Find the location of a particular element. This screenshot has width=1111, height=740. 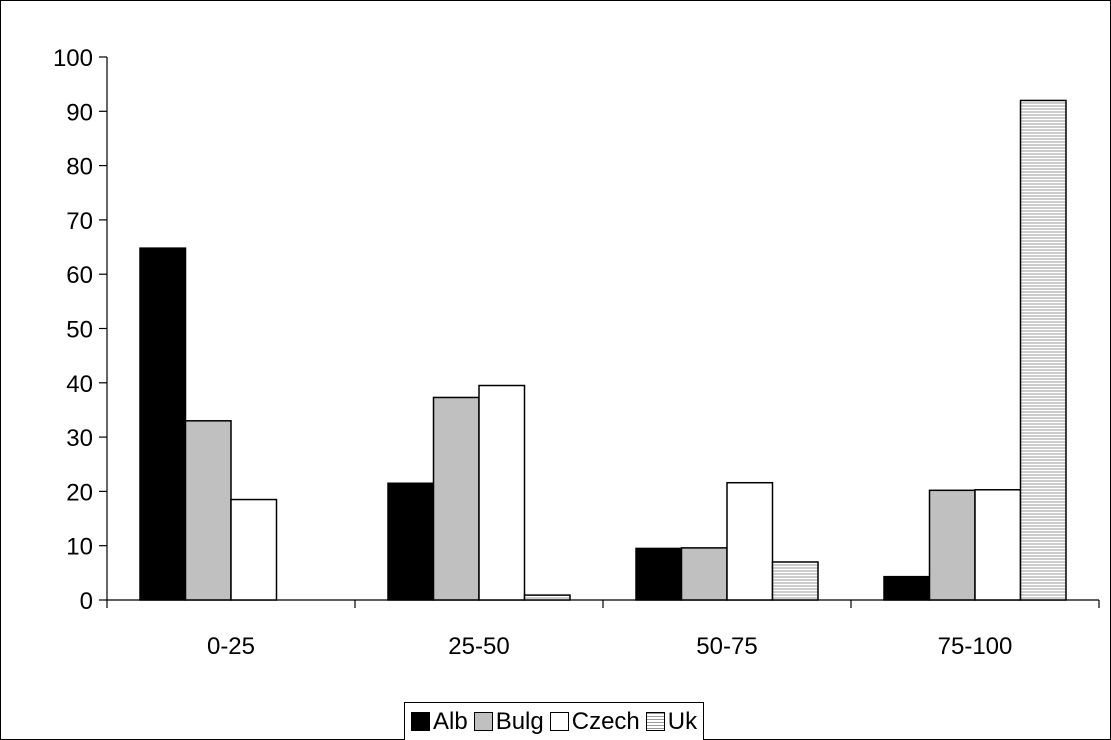

y-tick-label: 0 is located at coordinates (86, 601).